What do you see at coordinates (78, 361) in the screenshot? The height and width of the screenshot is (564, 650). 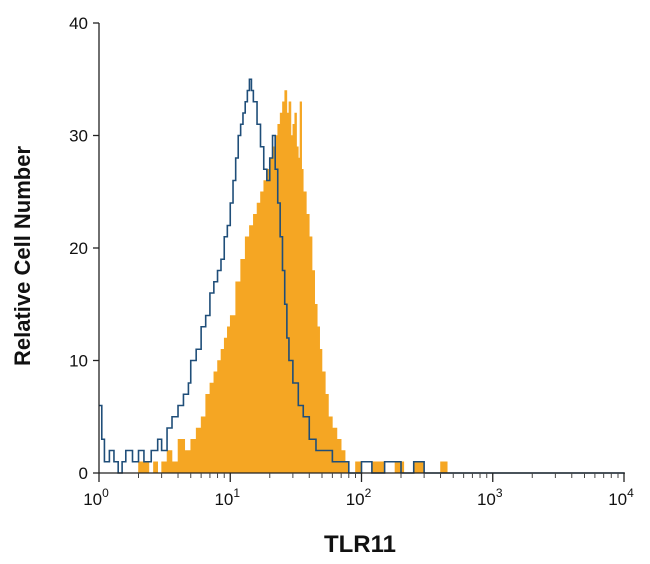 I see `y-tick-label: 10` at bounding box center [78, 361].